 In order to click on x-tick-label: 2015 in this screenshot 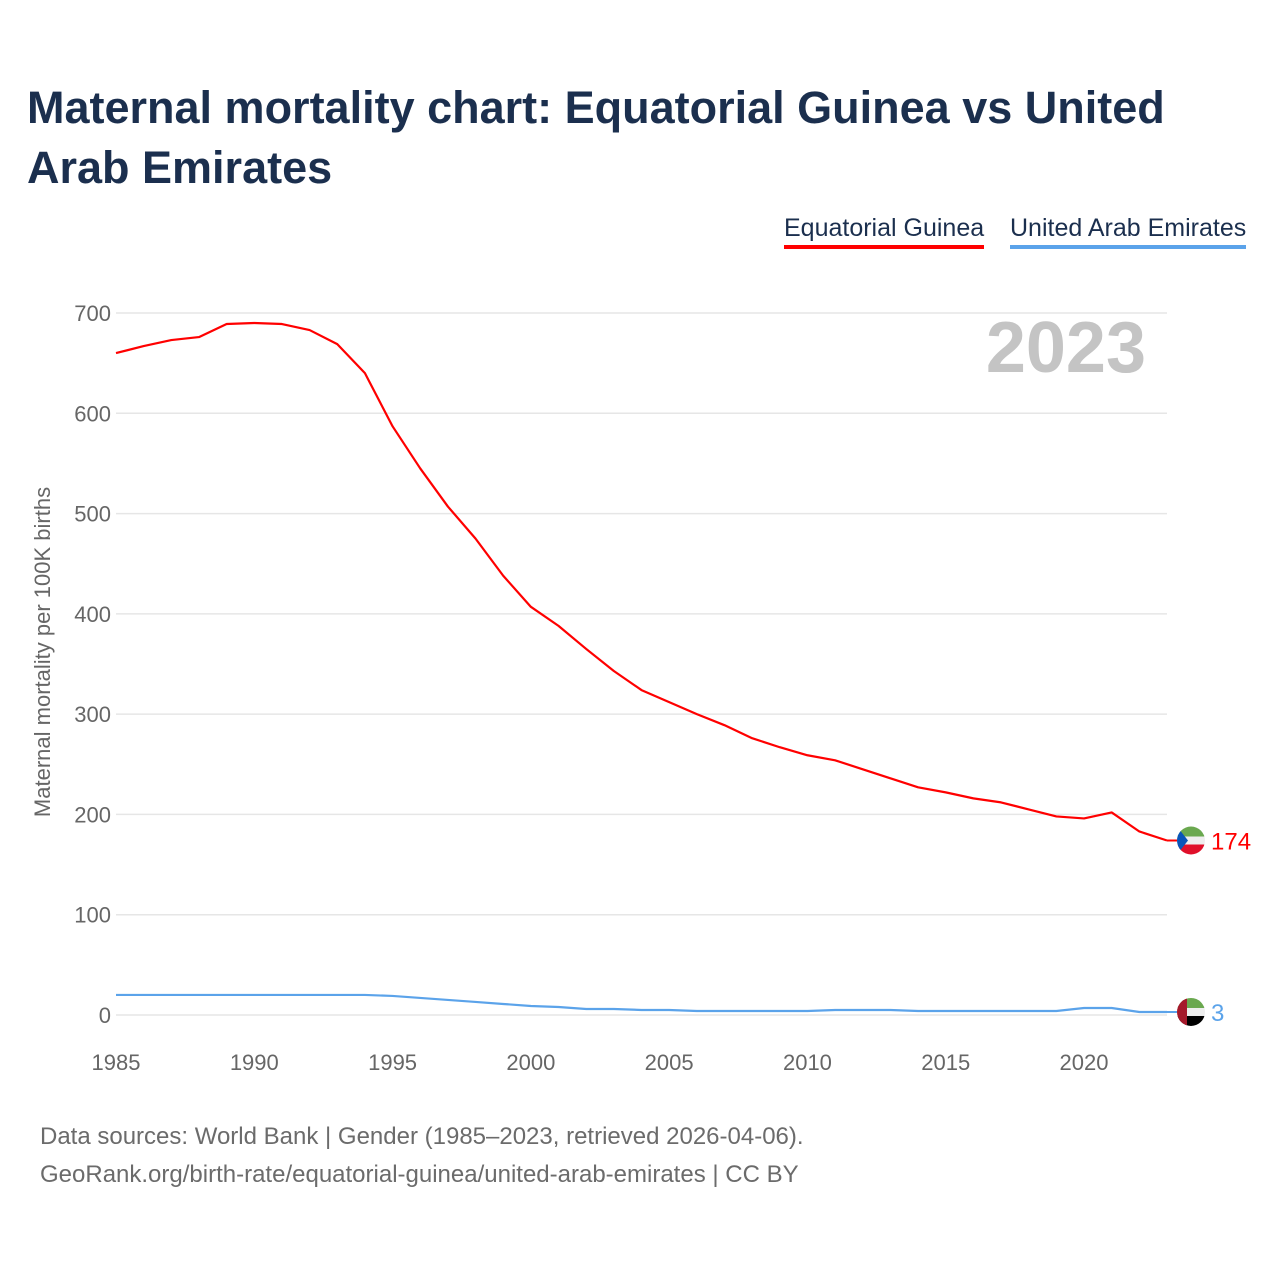, I will do `click(945, 1062)`.